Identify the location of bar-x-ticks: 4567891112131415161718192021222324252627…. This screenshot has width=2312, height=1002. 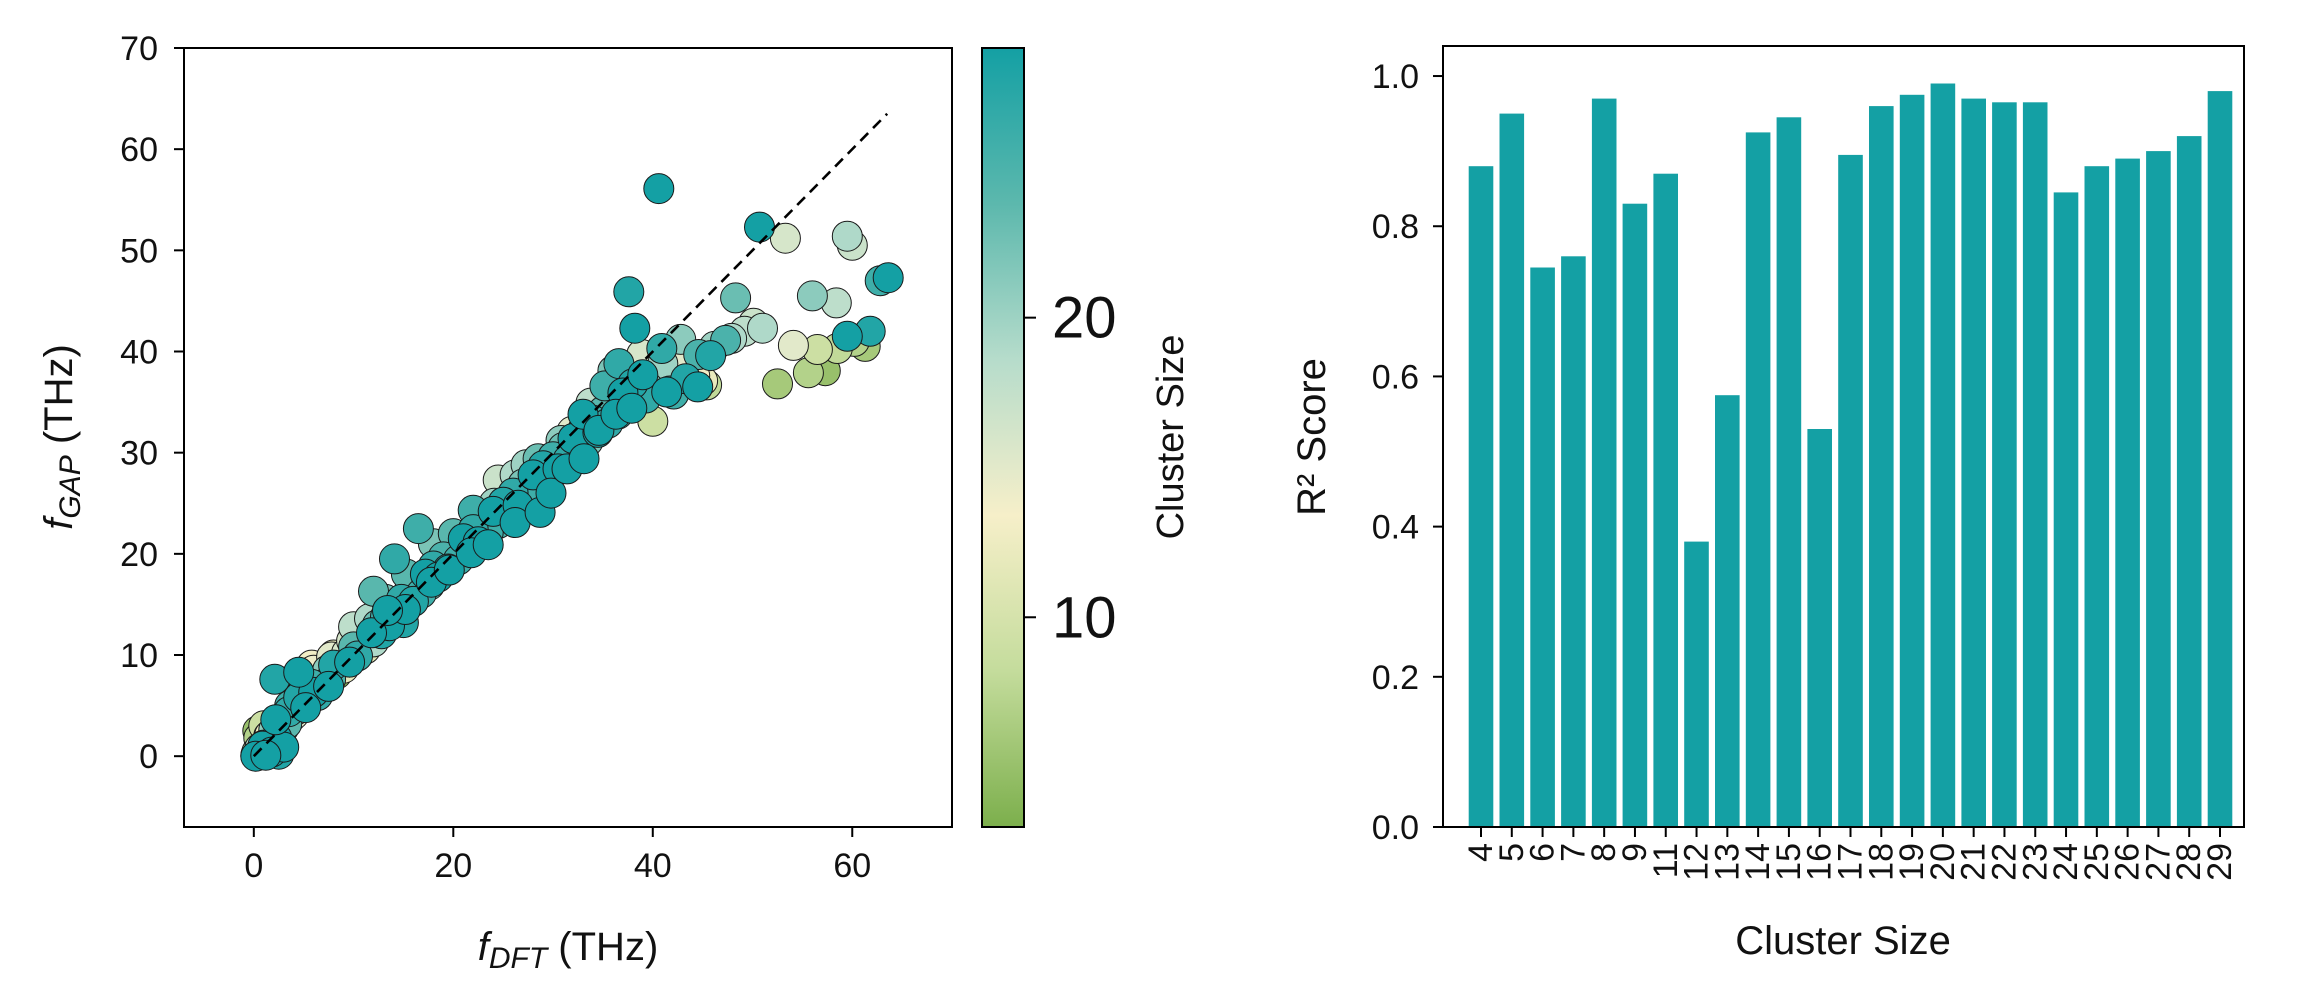
(1850, 854).